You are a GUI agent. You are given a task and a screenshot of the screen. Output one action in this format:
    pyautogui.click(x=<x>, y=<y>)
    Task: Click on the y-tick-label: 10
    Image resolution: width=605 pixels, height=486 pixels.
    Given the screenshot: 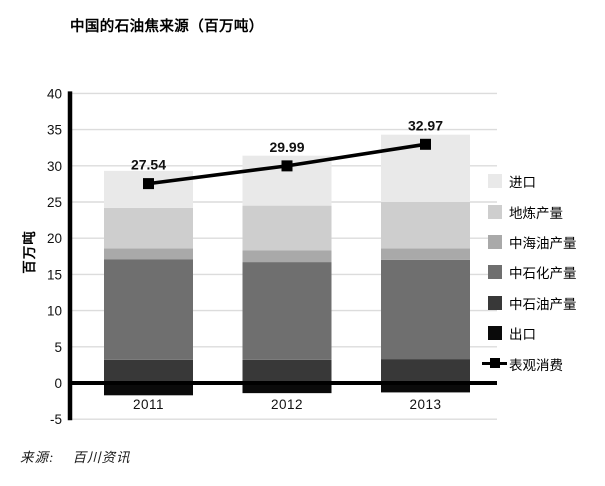 What is the action you would take?
    pyautogui.click(x=54, y=311)
    